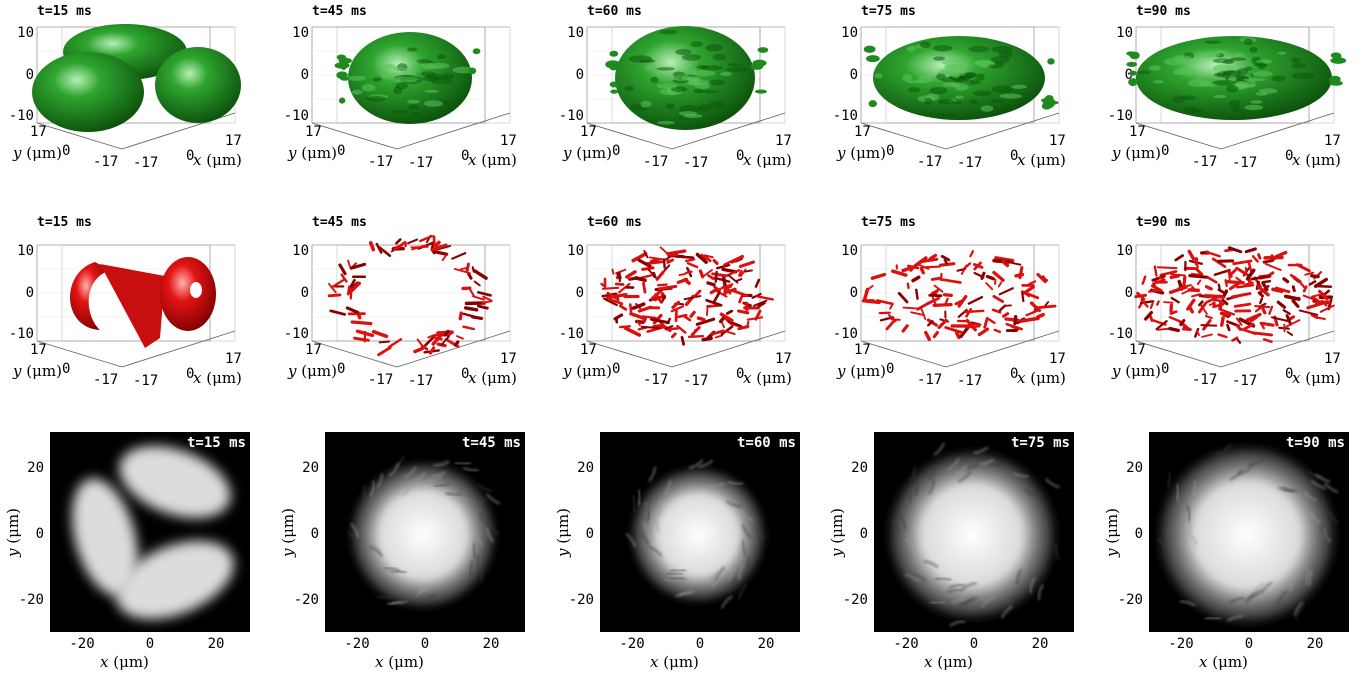  I want to click on x-tick-label: 0, so click(974, 644).